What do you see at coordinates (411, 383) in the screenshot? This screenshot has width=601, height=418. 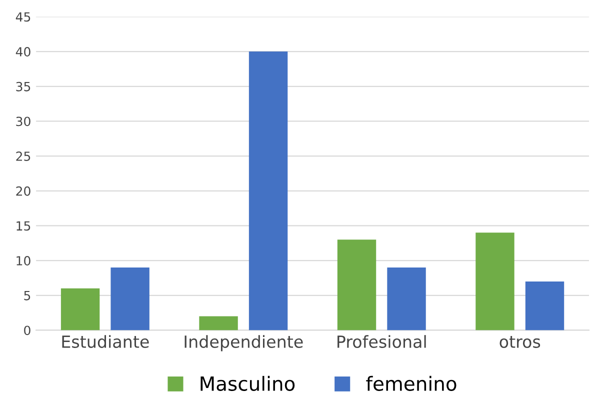 I see `legend-label: femenino` at bounding box center [411, 383].